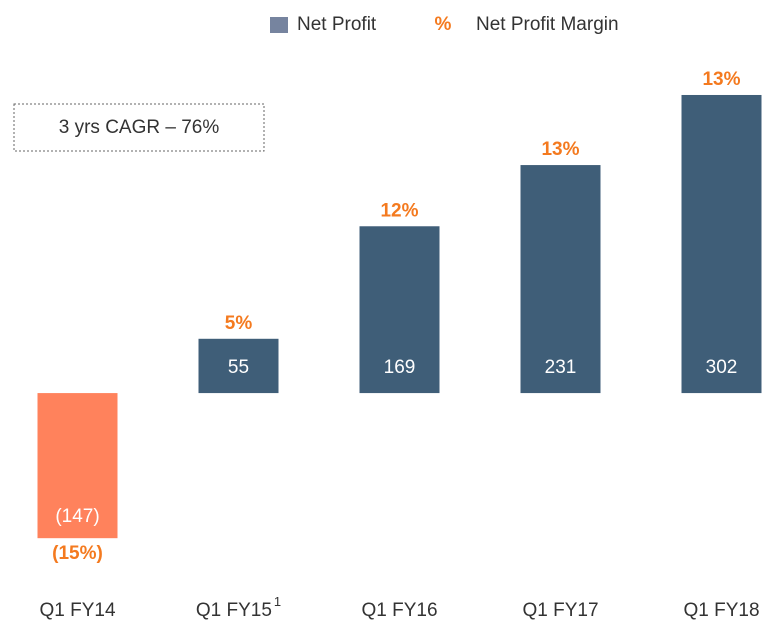 Image resolution: width=774 pixels, height=628 pixels. I want to click on x-tick-text: Q1 FY14, so click(77, 610).